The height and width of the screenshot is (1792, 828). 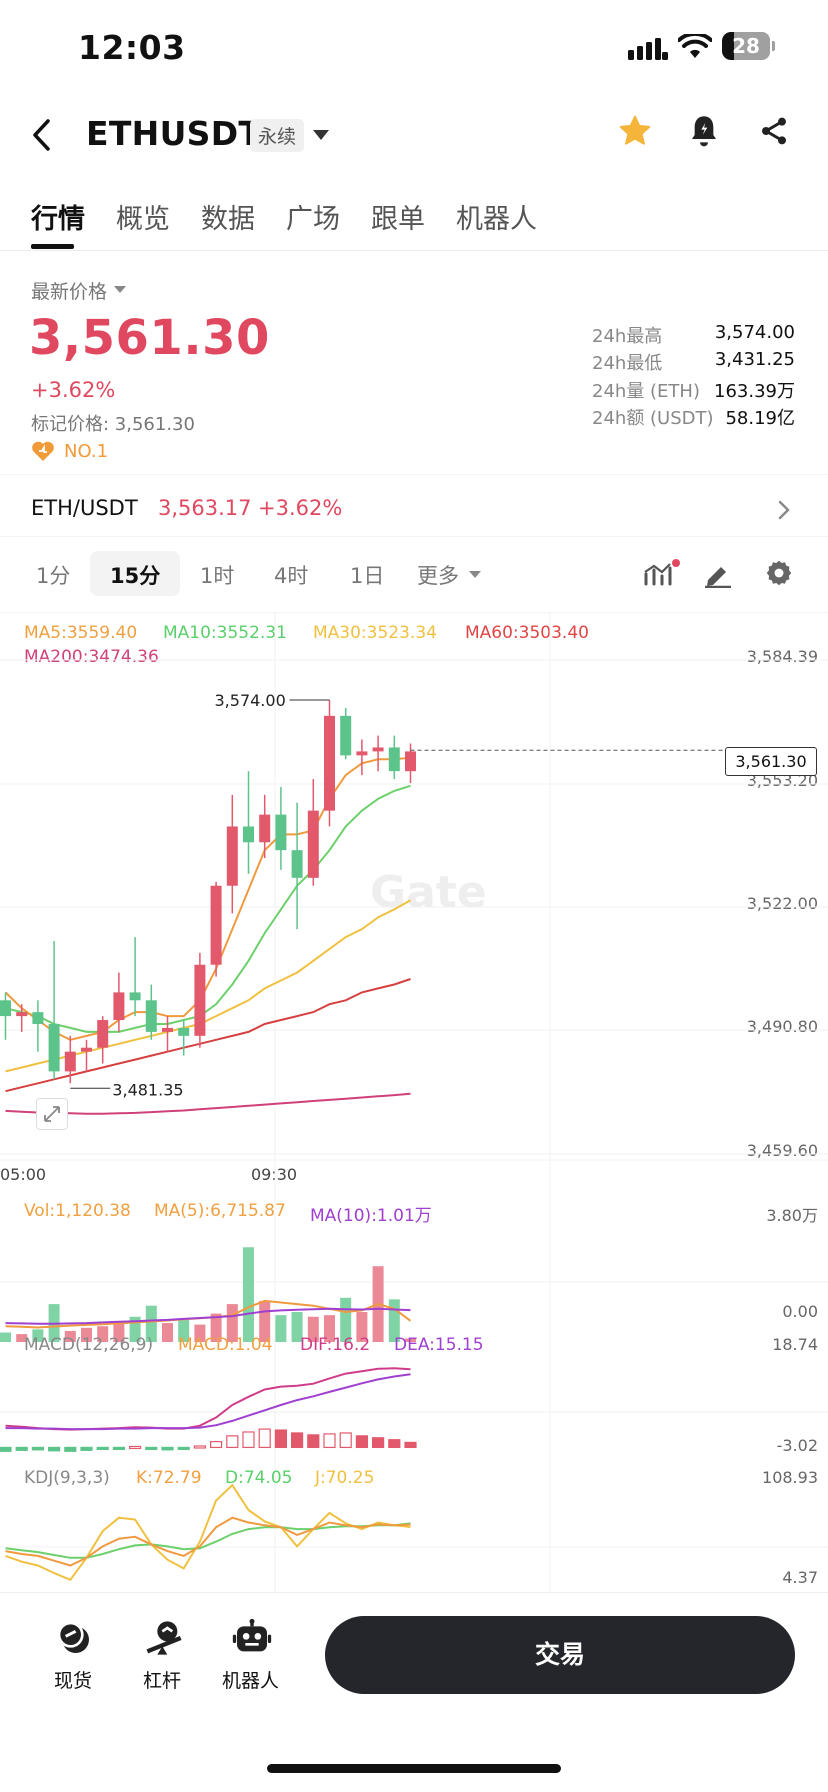 I want to click on pair-title: ETHUSDT, so click(x=174, y=133).